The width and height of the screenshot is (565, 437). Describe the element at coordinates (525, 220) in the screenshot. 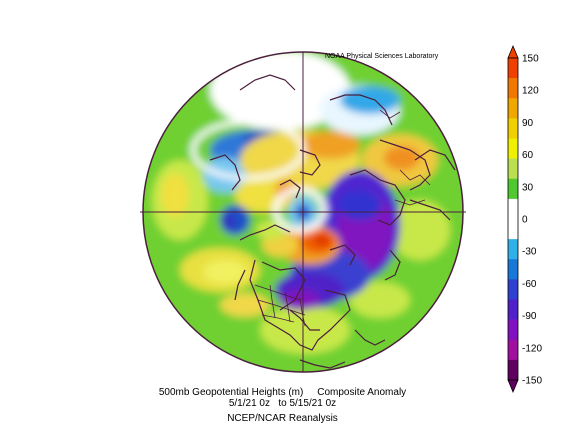

I see `colorbar-tick-label: 0` at that location.